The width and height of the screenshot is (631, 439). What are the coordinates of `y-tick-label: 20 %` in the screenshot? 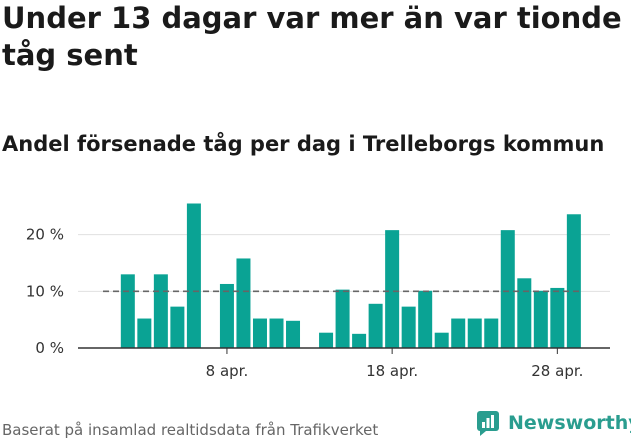 It's located at (45, 235).